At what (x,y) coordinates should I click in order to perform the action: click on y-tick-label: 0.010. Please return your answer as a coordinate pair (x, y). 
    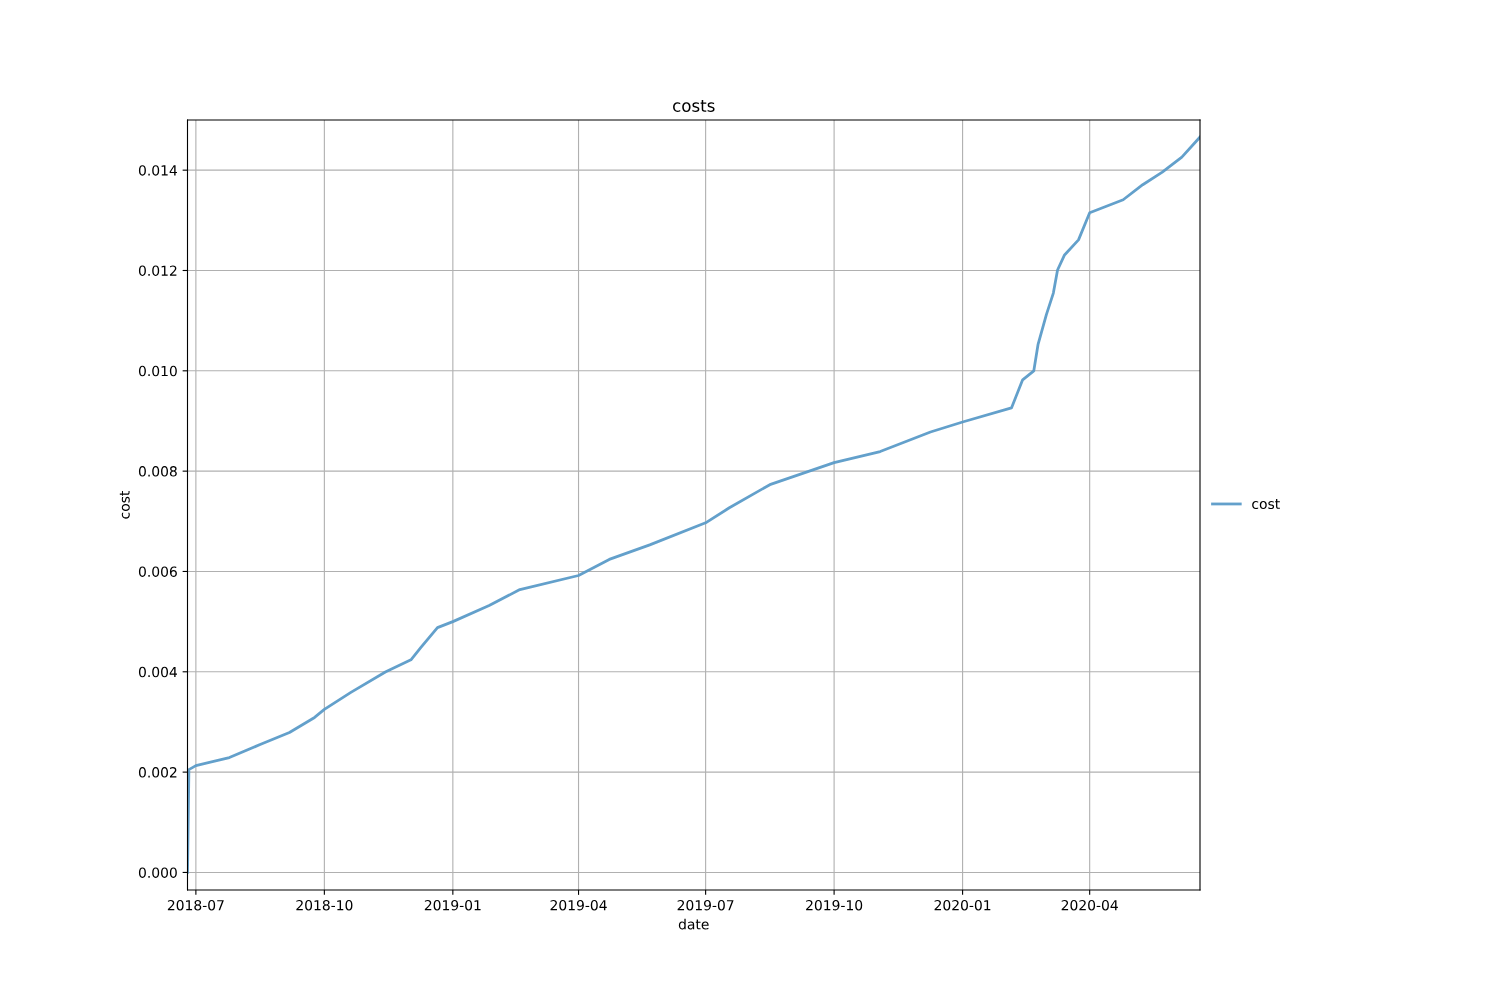
    Looking at the image, I should click on (157, 371).